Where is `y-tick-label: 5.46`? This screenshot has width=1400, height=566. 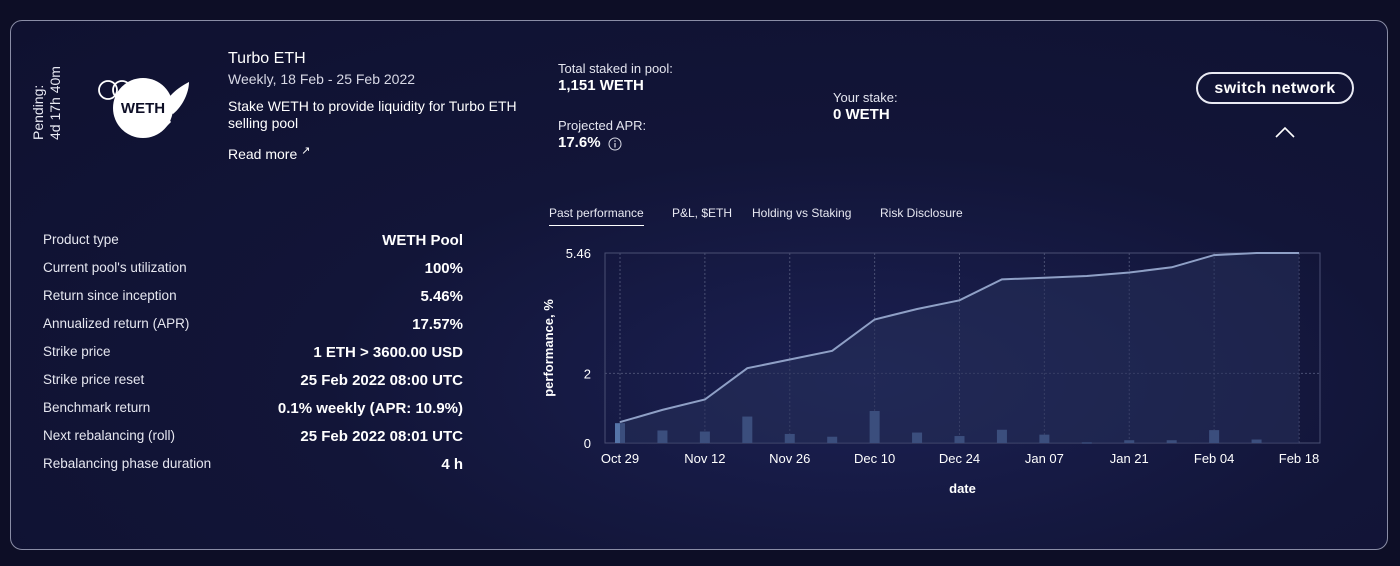 y-tick-label: 5.46 is located at coordinates (578, 253).